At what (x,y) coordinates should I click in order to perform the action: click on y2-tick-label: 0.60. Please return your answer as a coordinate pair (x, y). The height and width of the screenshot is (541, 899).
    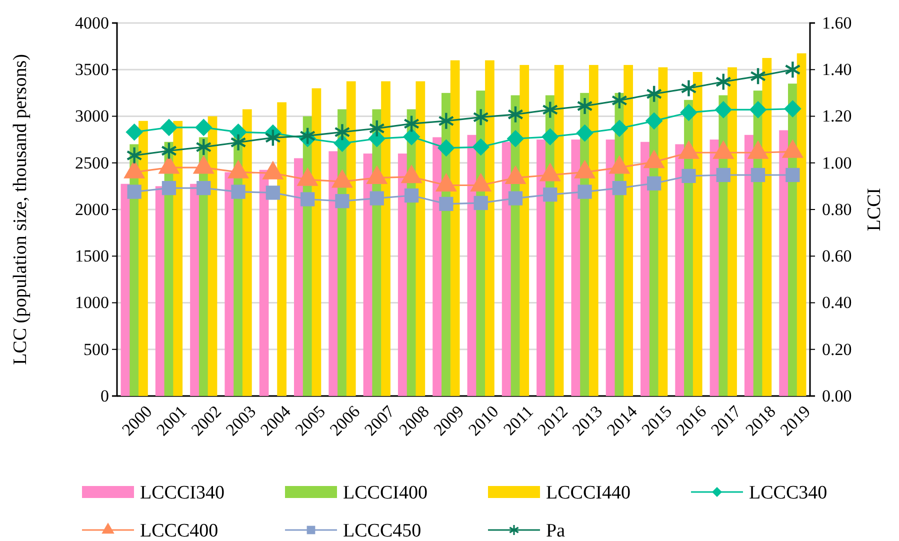
    Looking at the image, I should click on (837, 256).